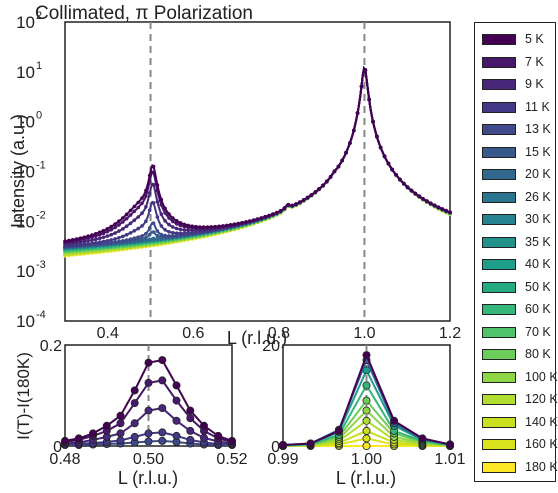 This screenshot has height=493, width=558. Describe the element at coordinates (538, 219) in the screenshot. I see `legend-label: 30 K` at that location.